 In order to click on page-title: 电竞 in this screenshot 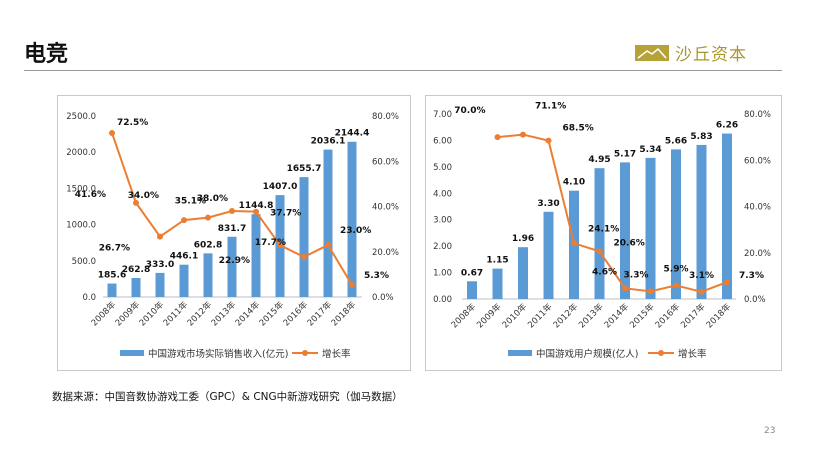, I will do `click(46, 54)`.